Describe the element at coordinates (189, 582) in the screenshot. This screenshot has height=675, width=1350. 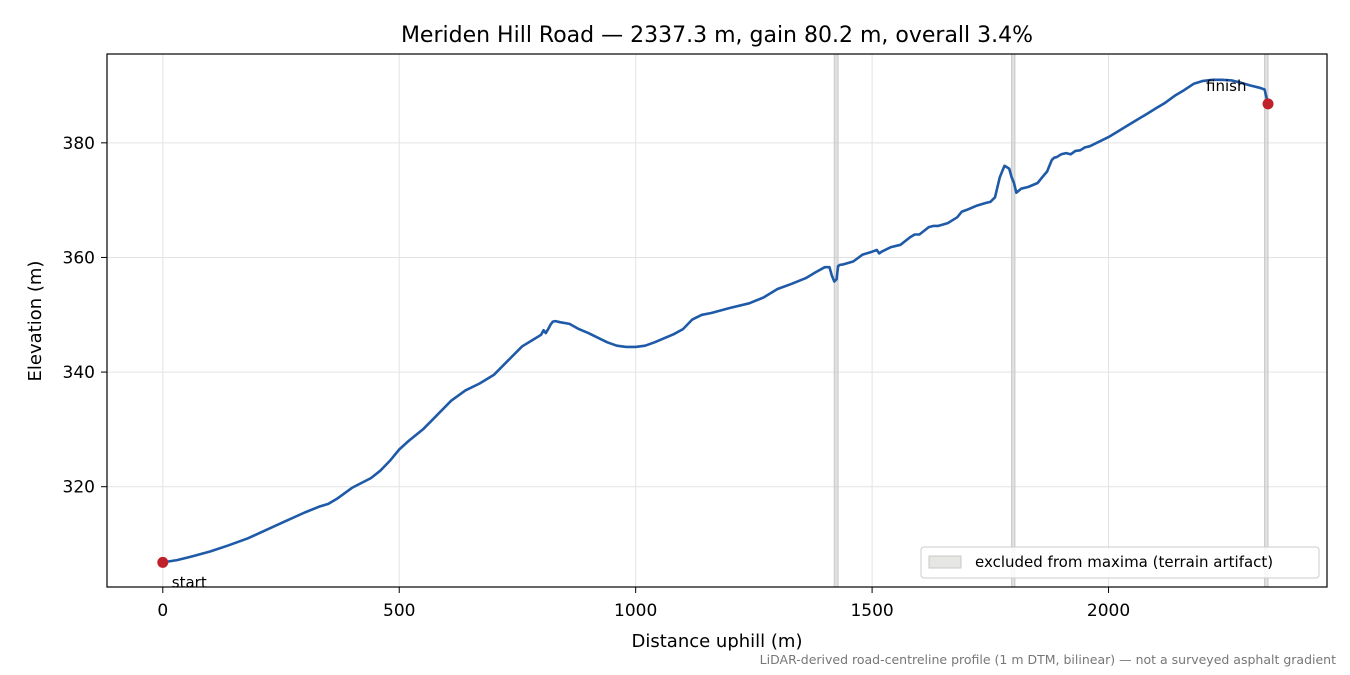
I see `start-label: start` at that location.